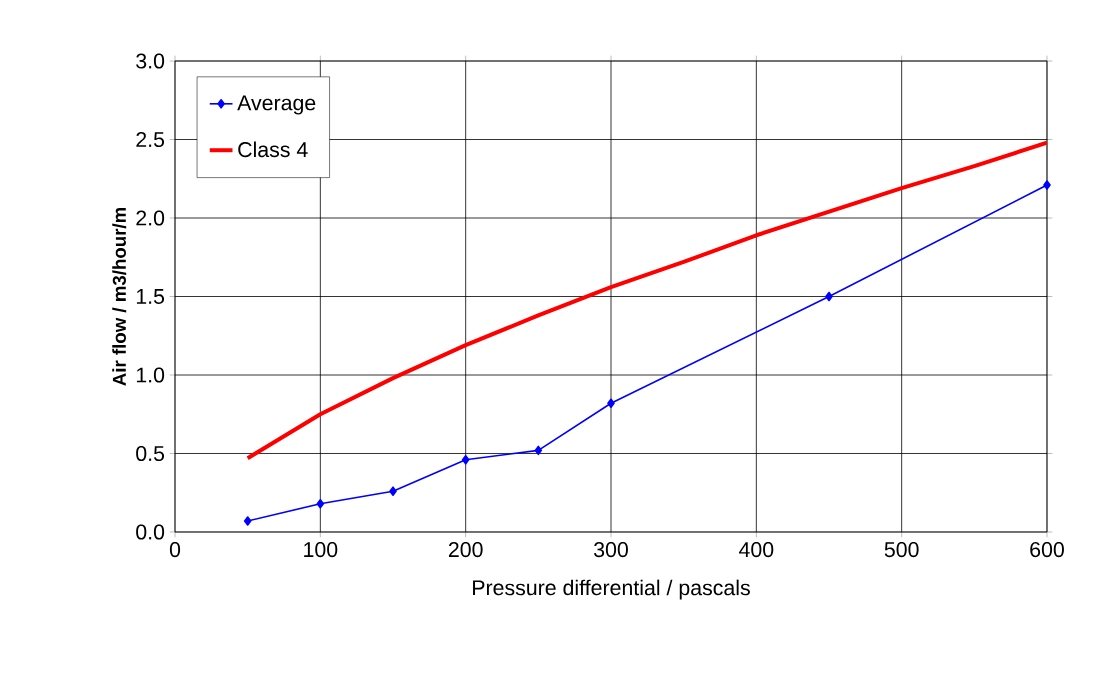 This screenshot has width=1093, height=696. Describe the element at coordinates (465, 550) in the screenshot. I see `x-tick-label: 200` at that location.